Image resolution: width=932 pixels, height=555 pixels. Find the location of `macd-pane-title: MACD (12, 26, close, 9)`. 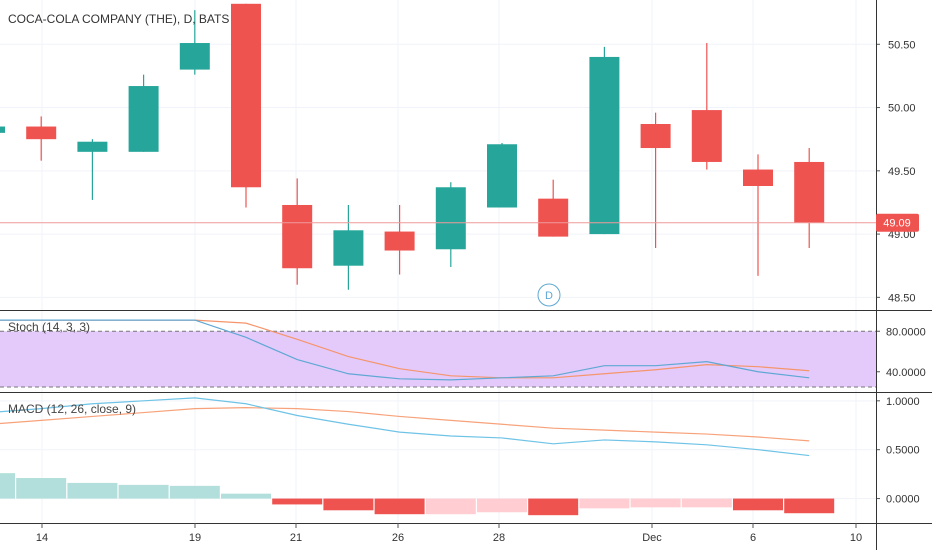

macd-pane-title: MACD (12, 26, close, 9) is located at coordinates (72, 409).